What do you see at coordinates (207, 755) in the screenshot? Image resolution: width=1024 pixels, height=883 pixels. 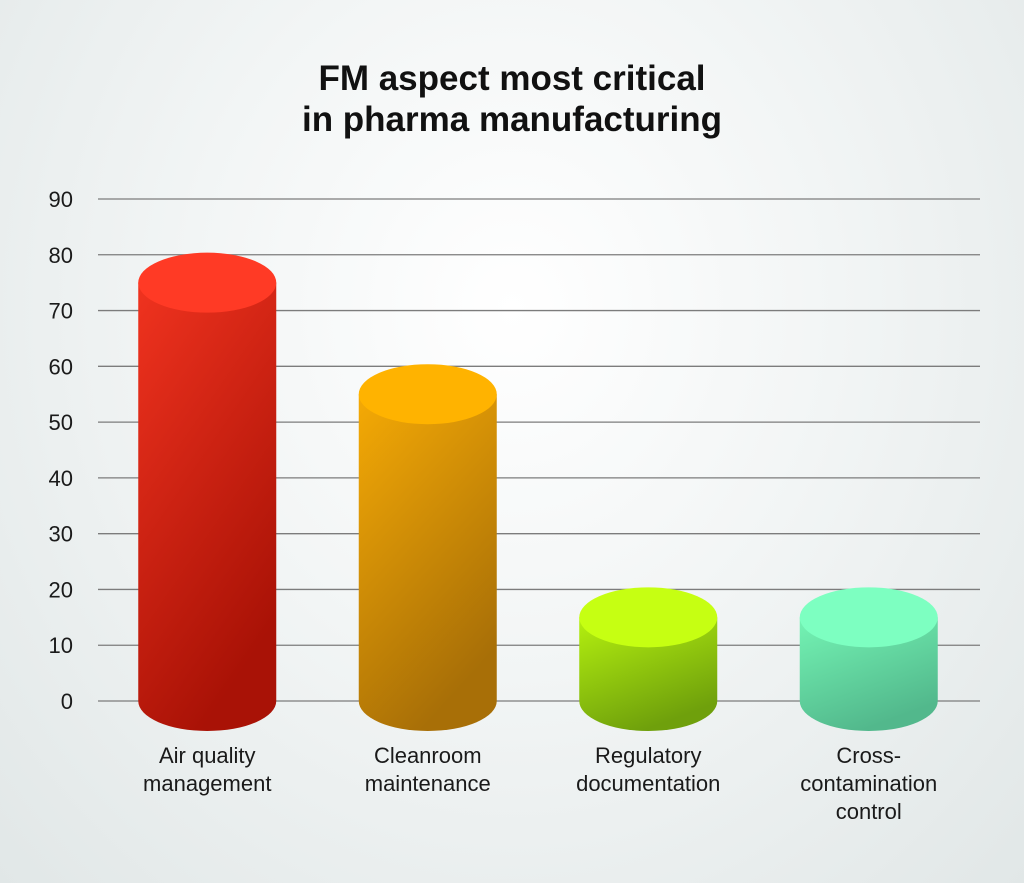 I see `x-category-label-line: Air quality` at bounding box center [207, 755].